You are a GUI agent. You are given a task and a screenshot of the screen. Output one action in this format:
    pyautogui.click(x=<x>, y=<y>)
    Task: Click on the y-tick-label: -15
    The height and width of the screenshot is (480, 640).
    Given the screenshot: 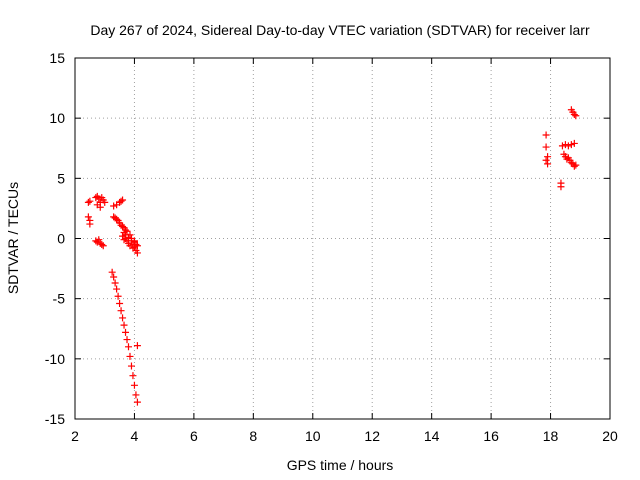 What is the action you would take?
    pyautogui.click(x=55, y=419)
    